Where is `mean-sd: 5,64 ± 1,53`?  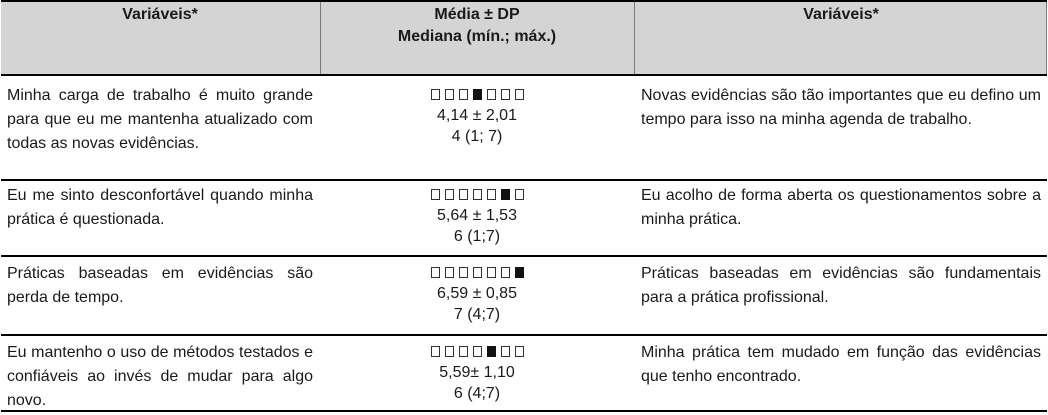
mean-sd: 5,64 ± 1,53 is located at coordinates (477, 215).